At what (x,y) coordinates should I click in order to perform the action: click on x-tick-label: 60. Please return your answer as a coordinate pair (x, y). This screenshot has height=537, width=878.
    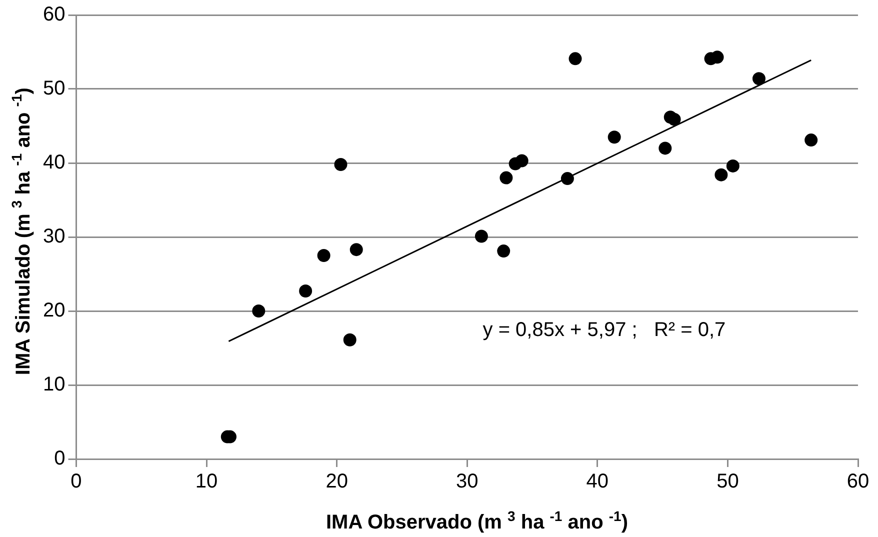
    Looking at the image, I should click on (858, 481).